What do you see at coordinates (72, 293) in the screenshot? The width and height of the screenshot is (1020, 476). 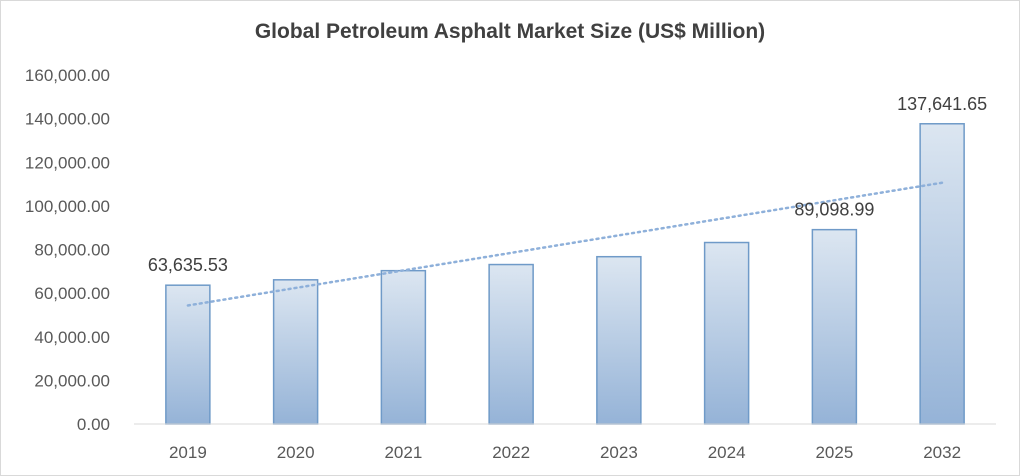 I see `y-tick-label: 60,000.00` at bounding box center [72, 293].